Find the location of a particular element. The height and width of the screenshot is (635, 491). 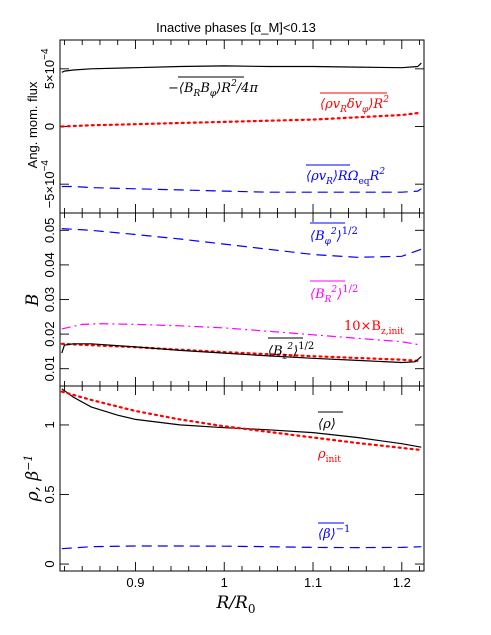

annotation-reynolds-stress: ⟨ρvRδvφ⟩R2 is located at coordinates (354, 105).